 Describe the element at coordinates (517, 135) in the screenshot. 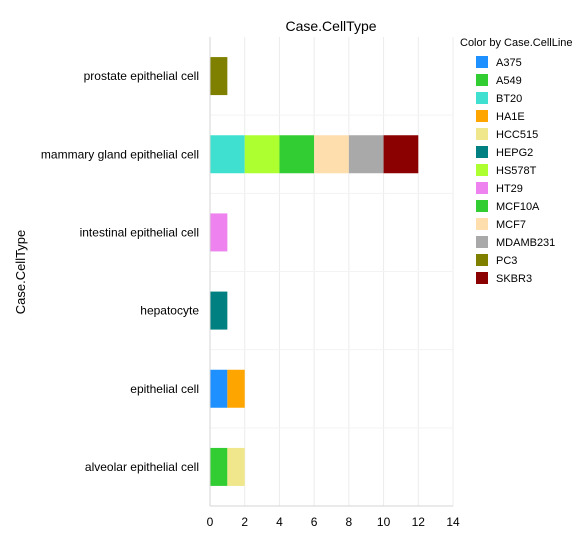

I see `legend-label-hcc515: HCC515` at that location.